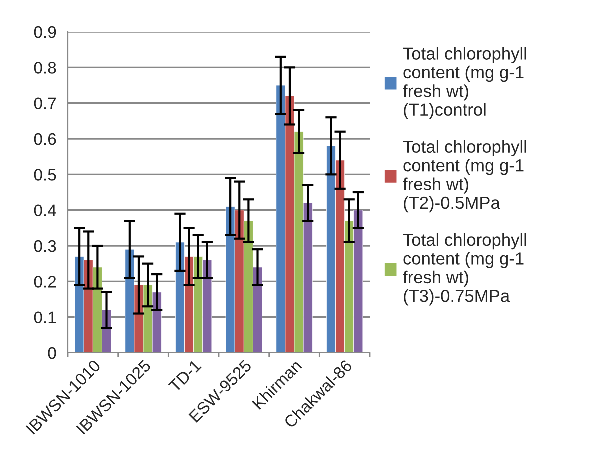 Image resolution: width=593 pixels, height=473 pixels. Describe the element at coordinates (45, 175) in the screenshot. I see `y-tick-label: 0.5` at that location.